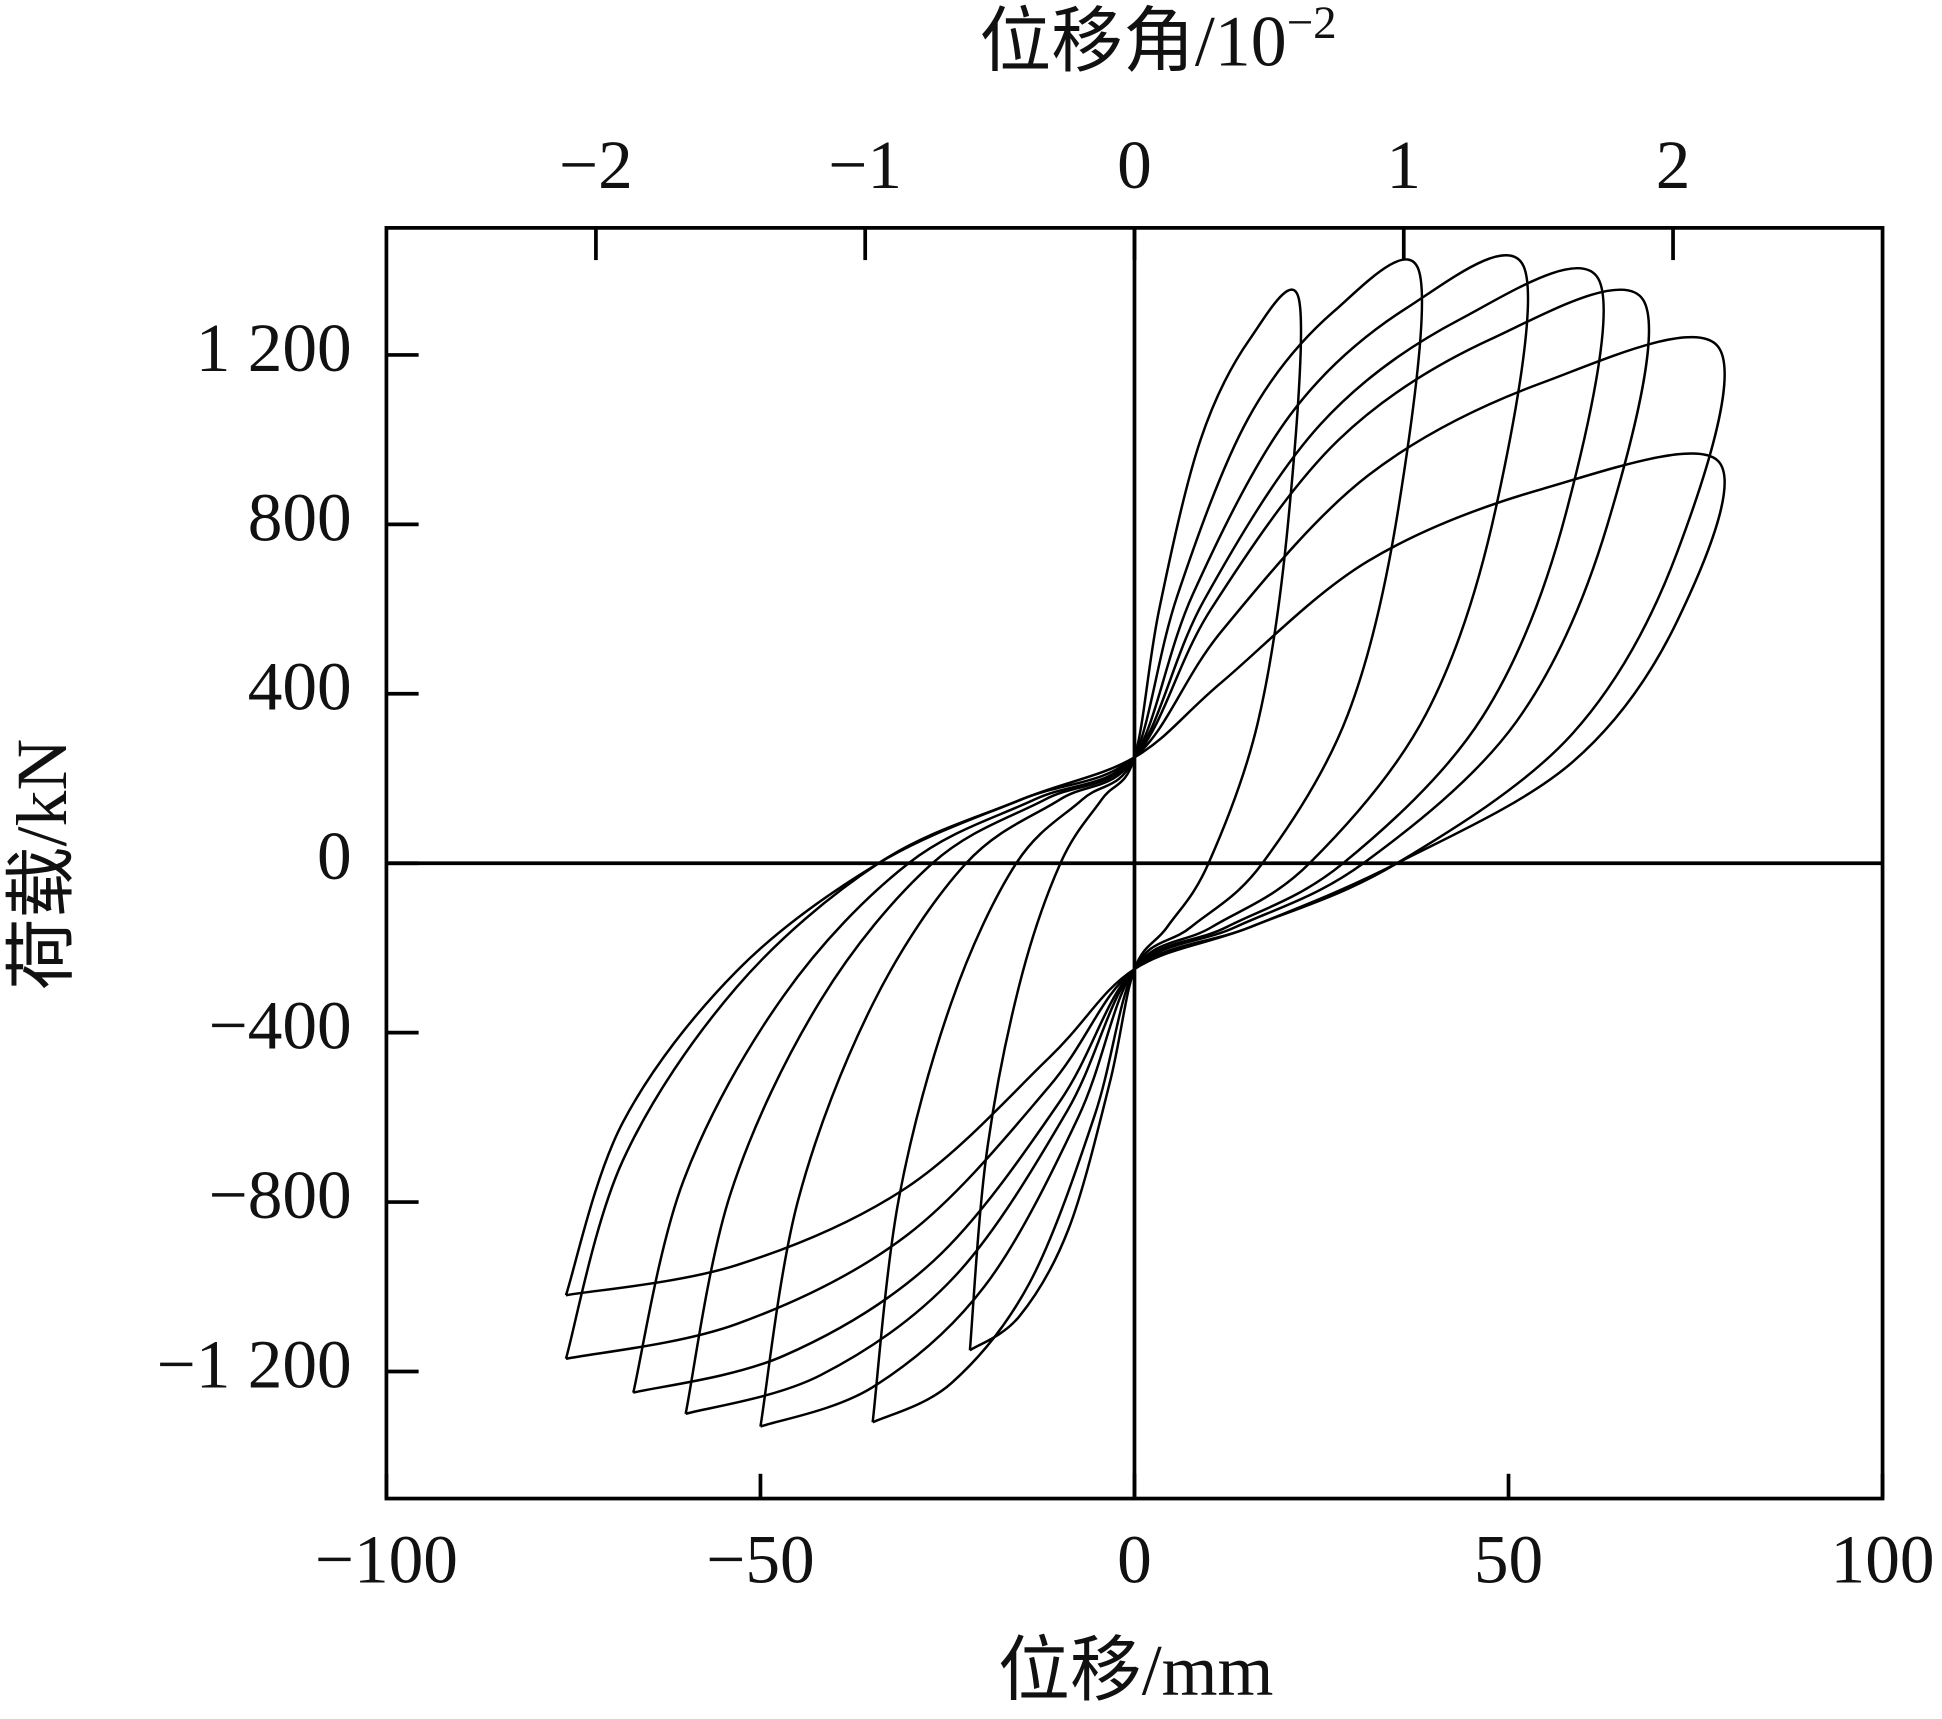 This screenshot has width=1942, height=1719. What do you see at coordinates (334, 856) in the screenshot?
I see `y-tick-label: 0` at bounding box center [334, 856].